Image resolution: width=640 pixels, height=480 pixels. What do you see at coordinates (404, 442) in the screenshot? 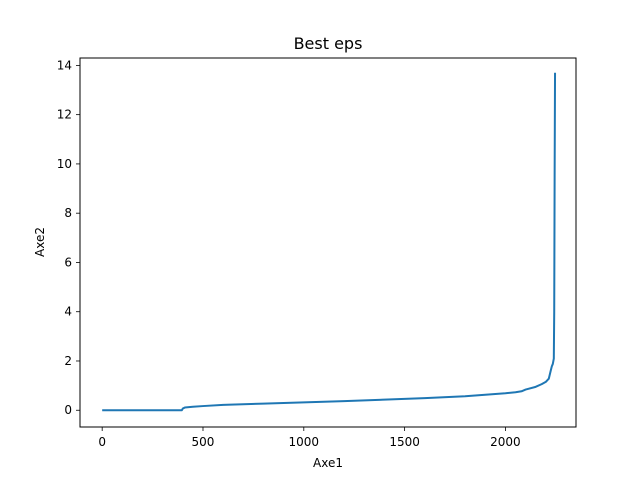
I see `x-tick-label: 1500` at bounding box center [404, 442].